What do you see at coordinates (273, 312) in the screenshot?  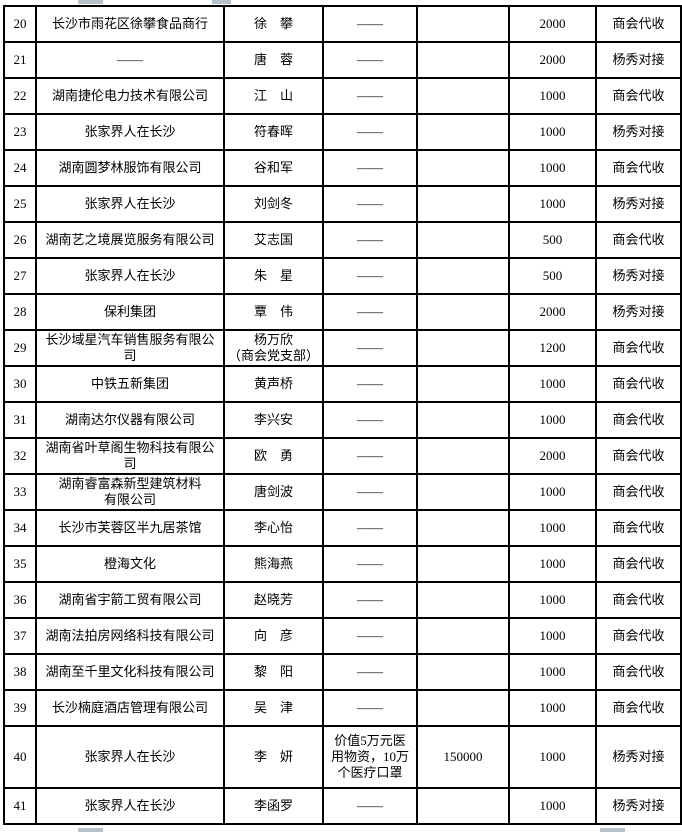 I see `cell-person-name: 覃 伟` at bounding box center [273, 312].